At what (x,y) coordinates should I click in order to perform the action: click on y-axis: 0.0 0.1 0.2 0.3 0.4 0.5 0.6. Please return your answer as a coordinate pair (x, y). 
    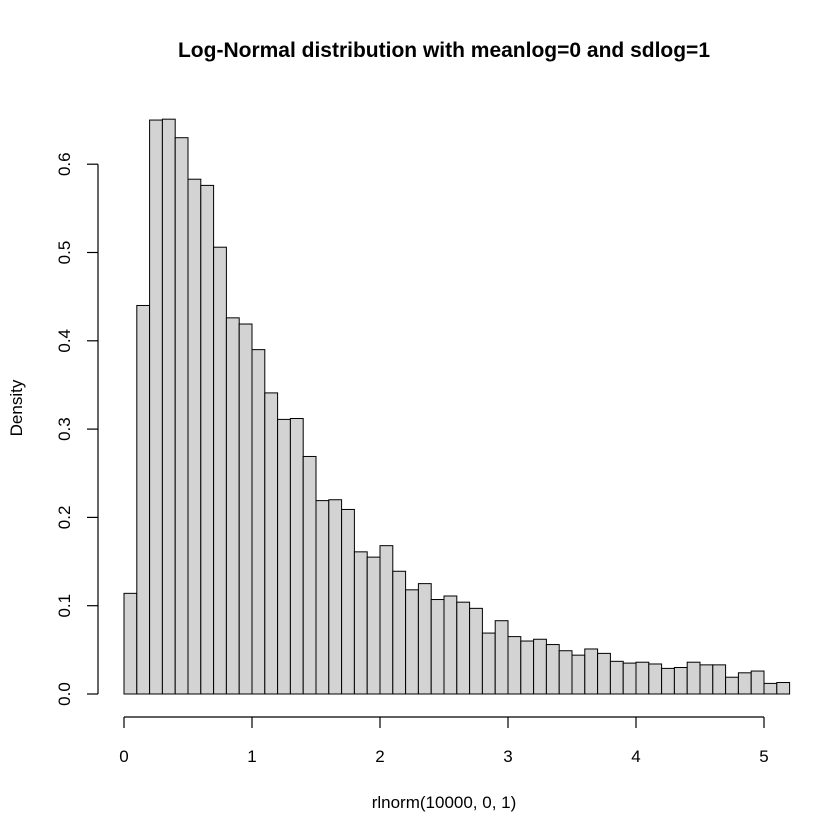
    Looking at the image, I should click on (77, 429).